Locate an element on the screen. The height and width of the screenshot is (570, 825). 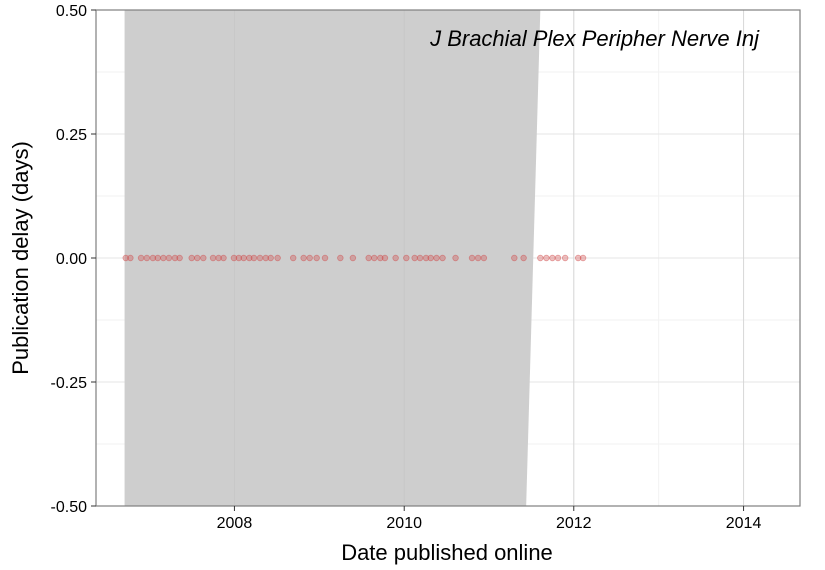
y-tick-label: 0.50 is located at coordinates (71, 11).